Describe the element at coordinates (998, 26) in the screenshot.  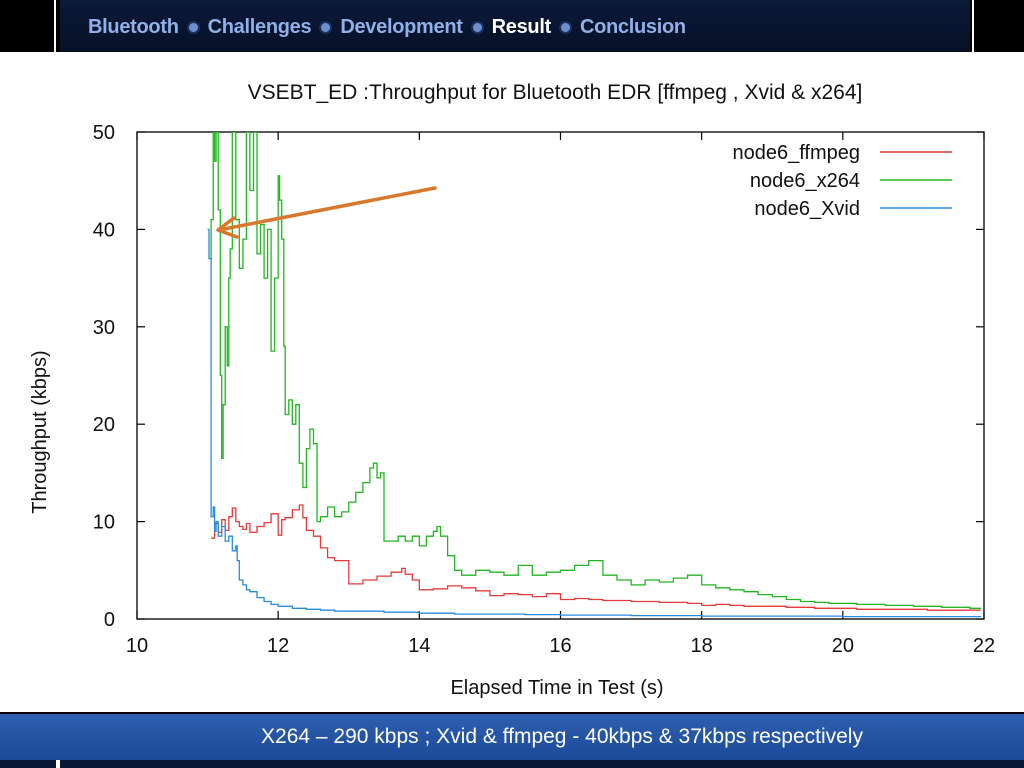
I see `top-right-block` at that location.